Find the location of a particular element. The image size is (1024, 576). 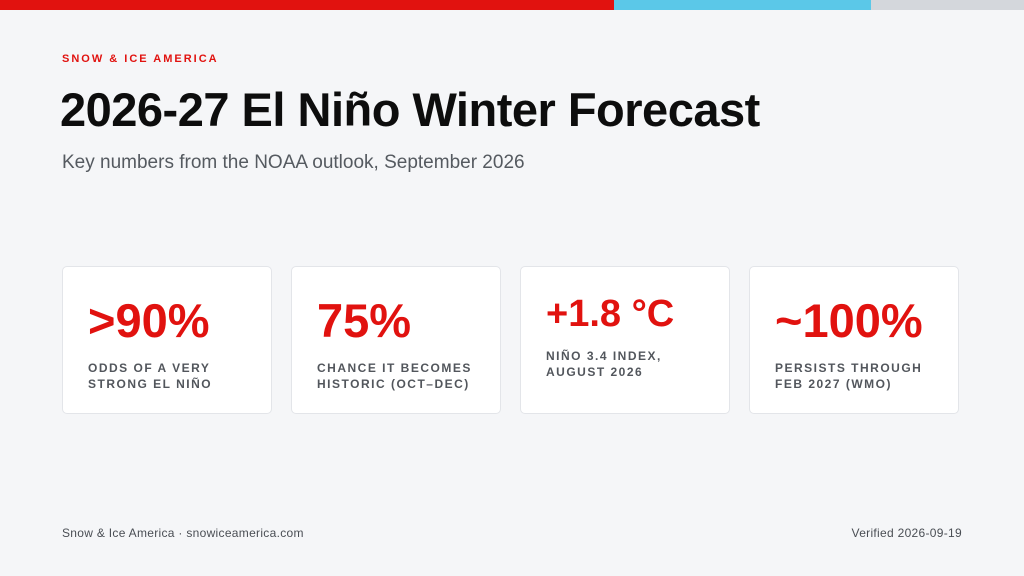

footer-source: Snow & Ice America · snowiceamerica.com is located at coordinates (183, 533).